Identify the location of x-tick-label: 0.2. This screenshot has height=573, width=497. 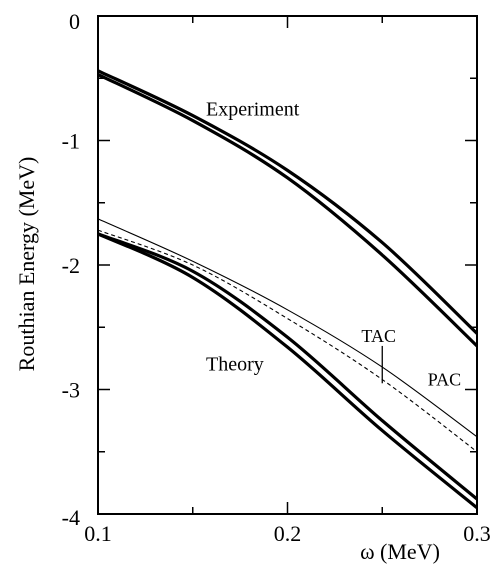
(288, 533).